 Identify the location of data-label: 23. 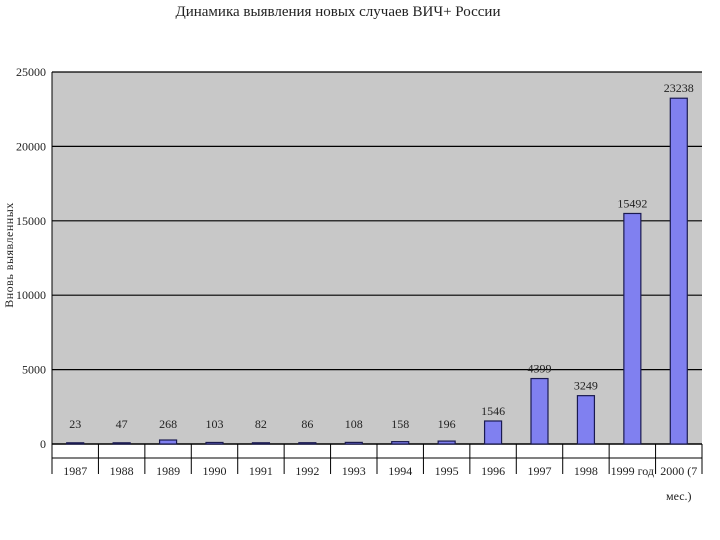
(75, 424).